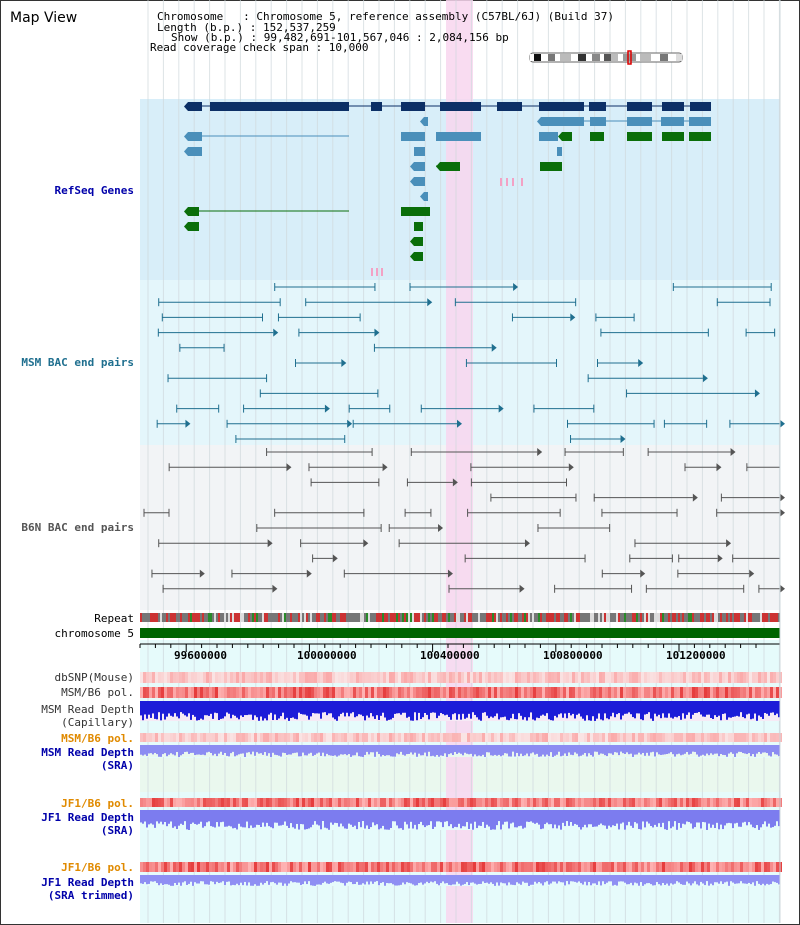 Image resolution: width=800 pixels, height=925 pixels. What do you see at coordinates (513, 182) in the screenshot?
I see `gene-marker` at bounding box center [513, 182].